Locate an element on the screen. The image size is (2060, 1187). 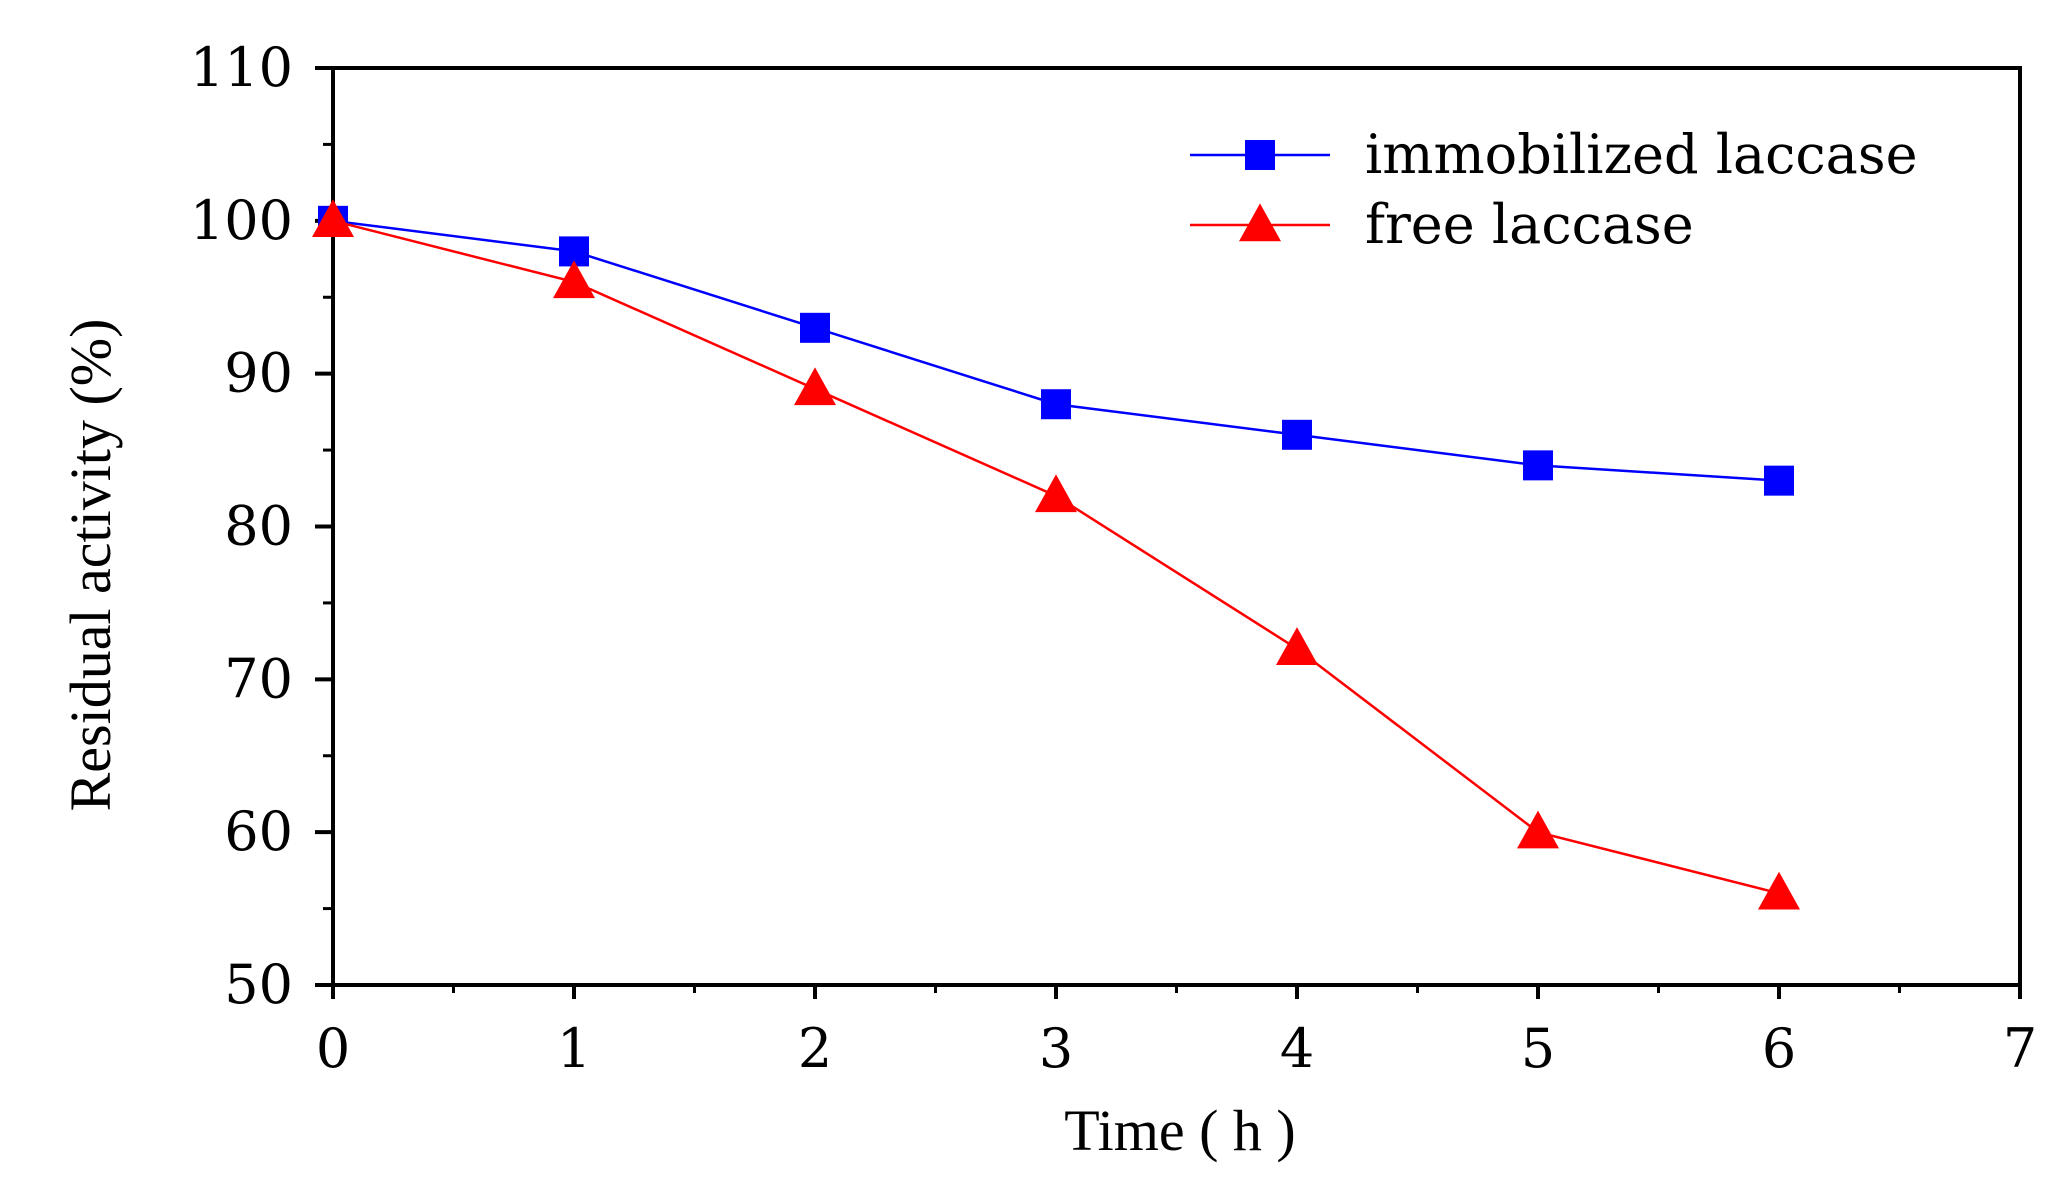
x-tick-label: 2 is located at coordinates (815, 1048).